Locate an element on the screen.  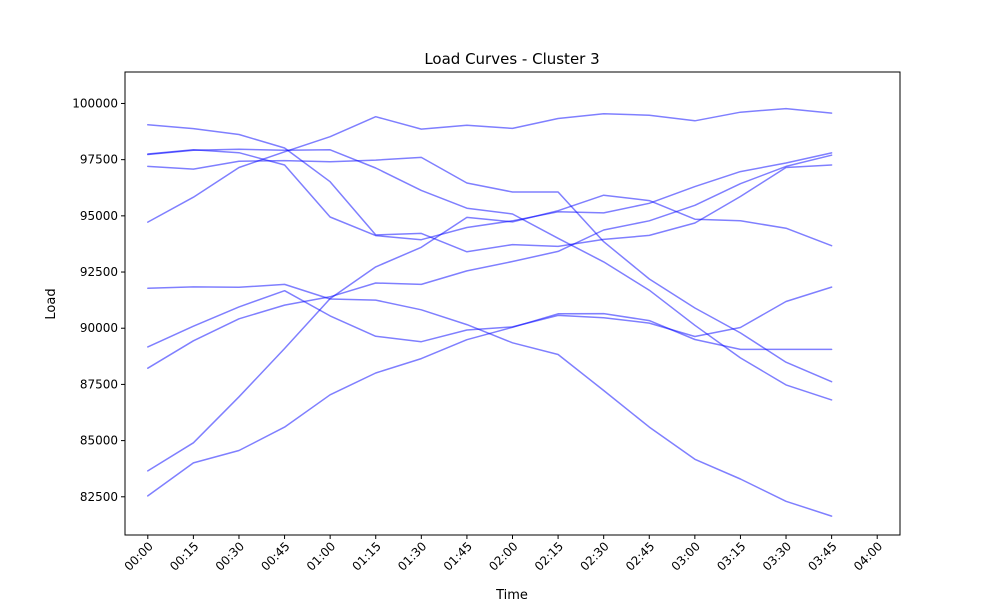
chart-title: Load Curves - Cluster 3 is located at coordinates (511, 59).